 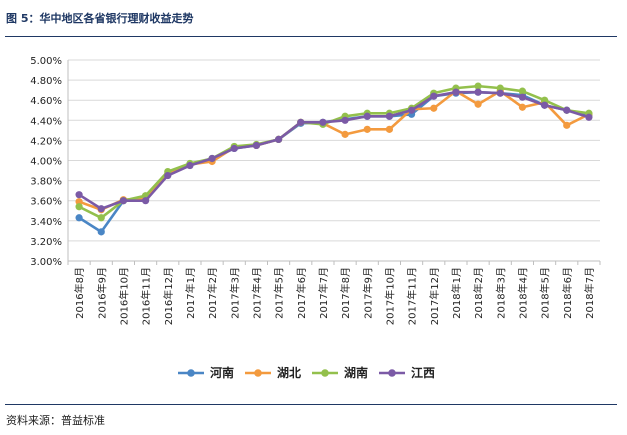 I want to click on x-tick-label: 2016年8月, so click(x=79, y=293).